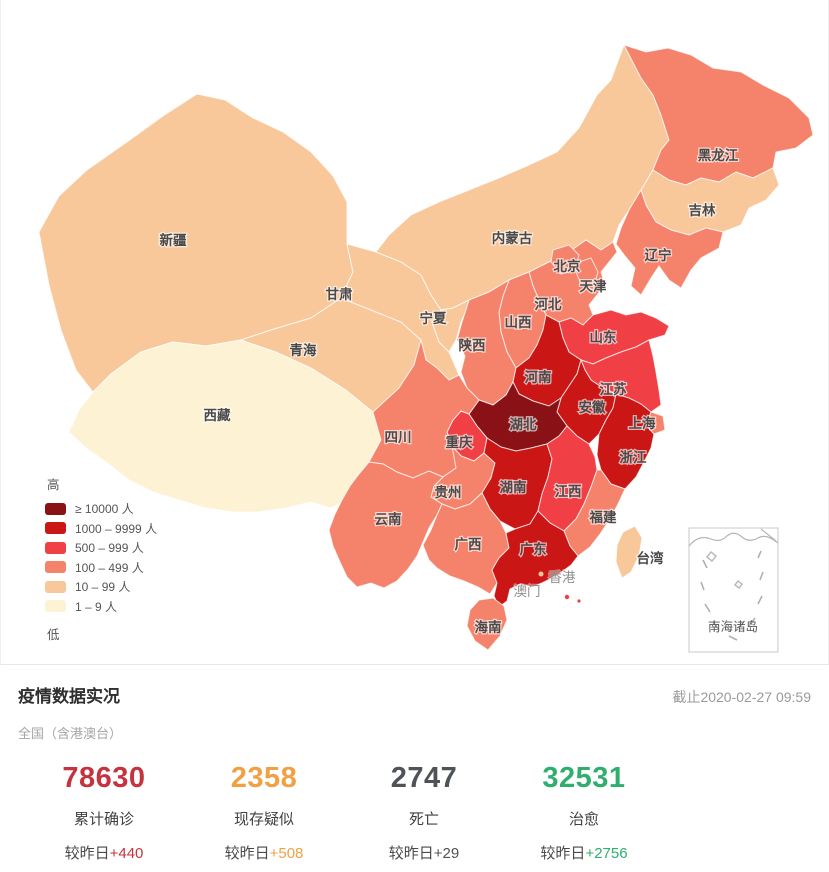 This screenshot has height=872, width=829. Describe the element at coordinates (263, 819) in the screenshot. I see `stat-label: 现存疑似` at that location.